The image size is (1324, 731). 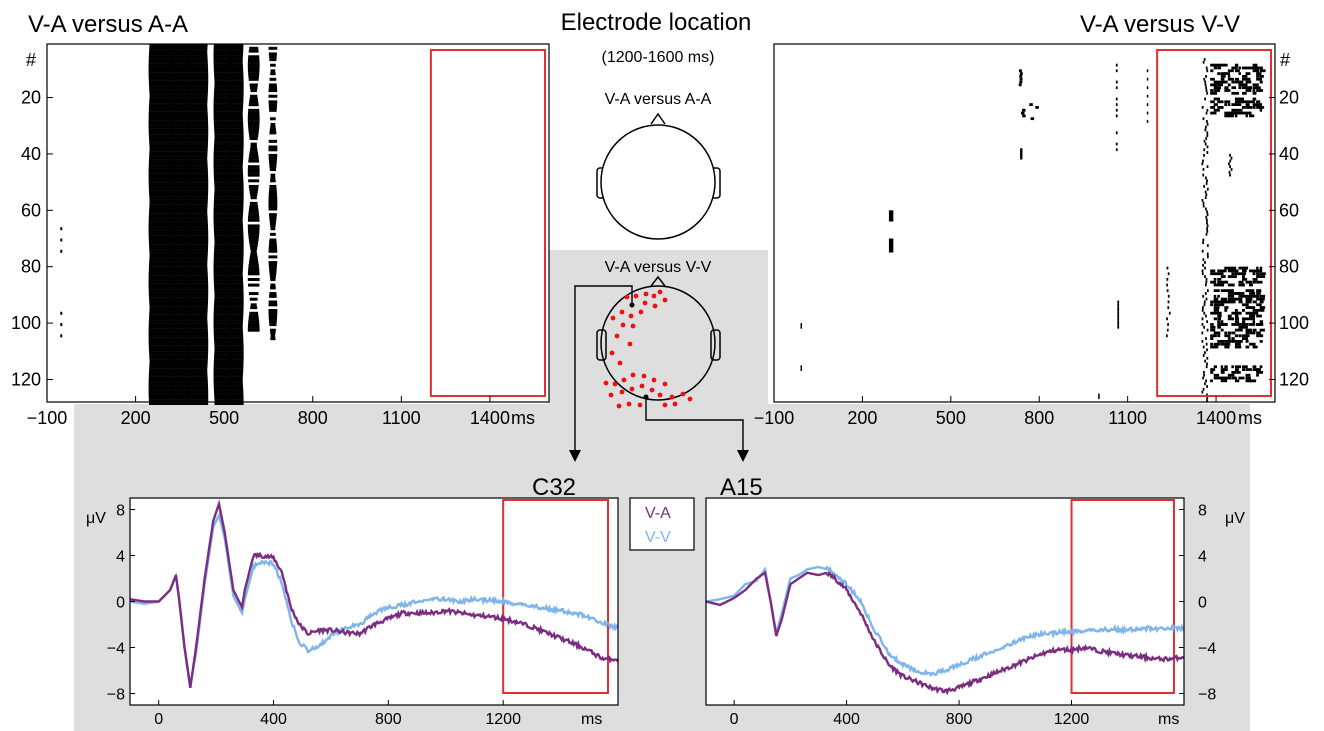 What do you see at coordinates (1235, 518) in the screenshot?
I see `erp-a15-ylabel: μV` at bounding box center [1235, 518].